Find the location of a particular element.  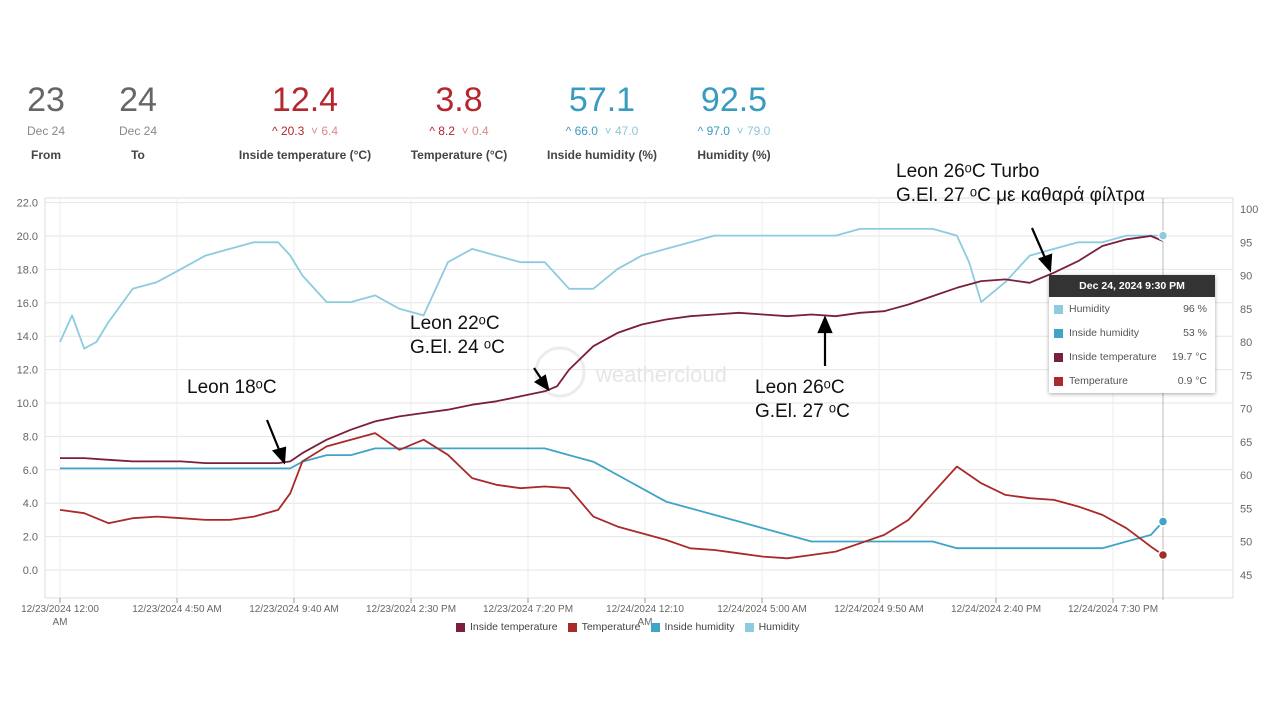

tooltip-label: Inside humidity is located at coordinates (1104, 333).